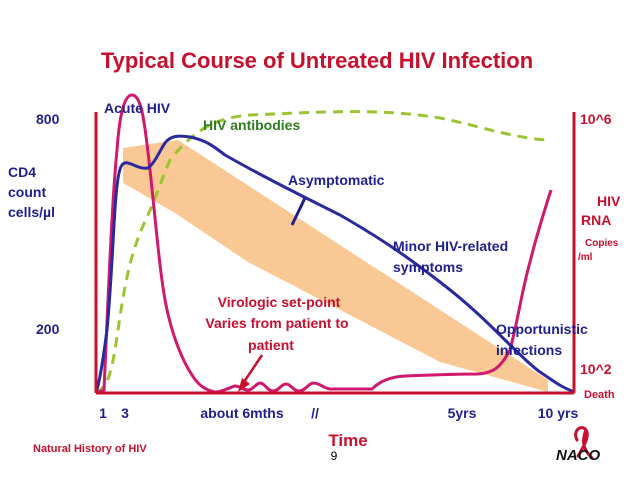 This screenshot has height=479, width=638. Describe the element at coordinates (271, 345) in the screenshot. I see `setpoint-line-3: patient` at that location.